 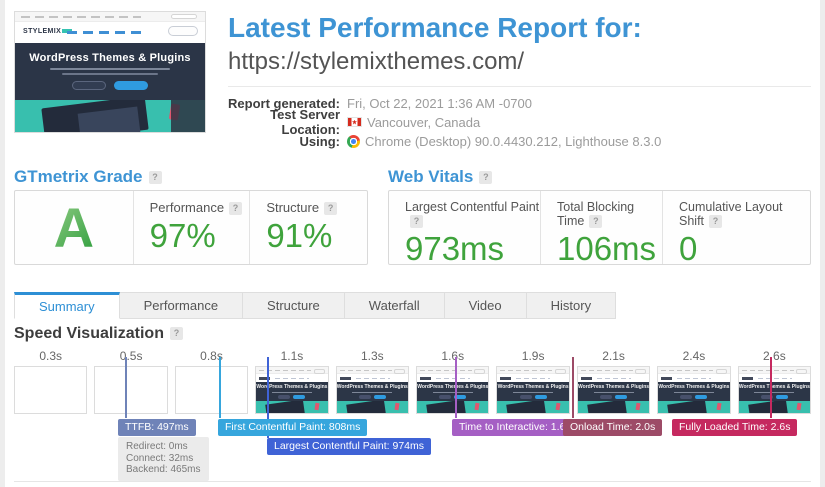 What do you see at coordinates (106, 32) in the screenshot?
I see `thumb-nav-links` at bounding box center [106, 32].